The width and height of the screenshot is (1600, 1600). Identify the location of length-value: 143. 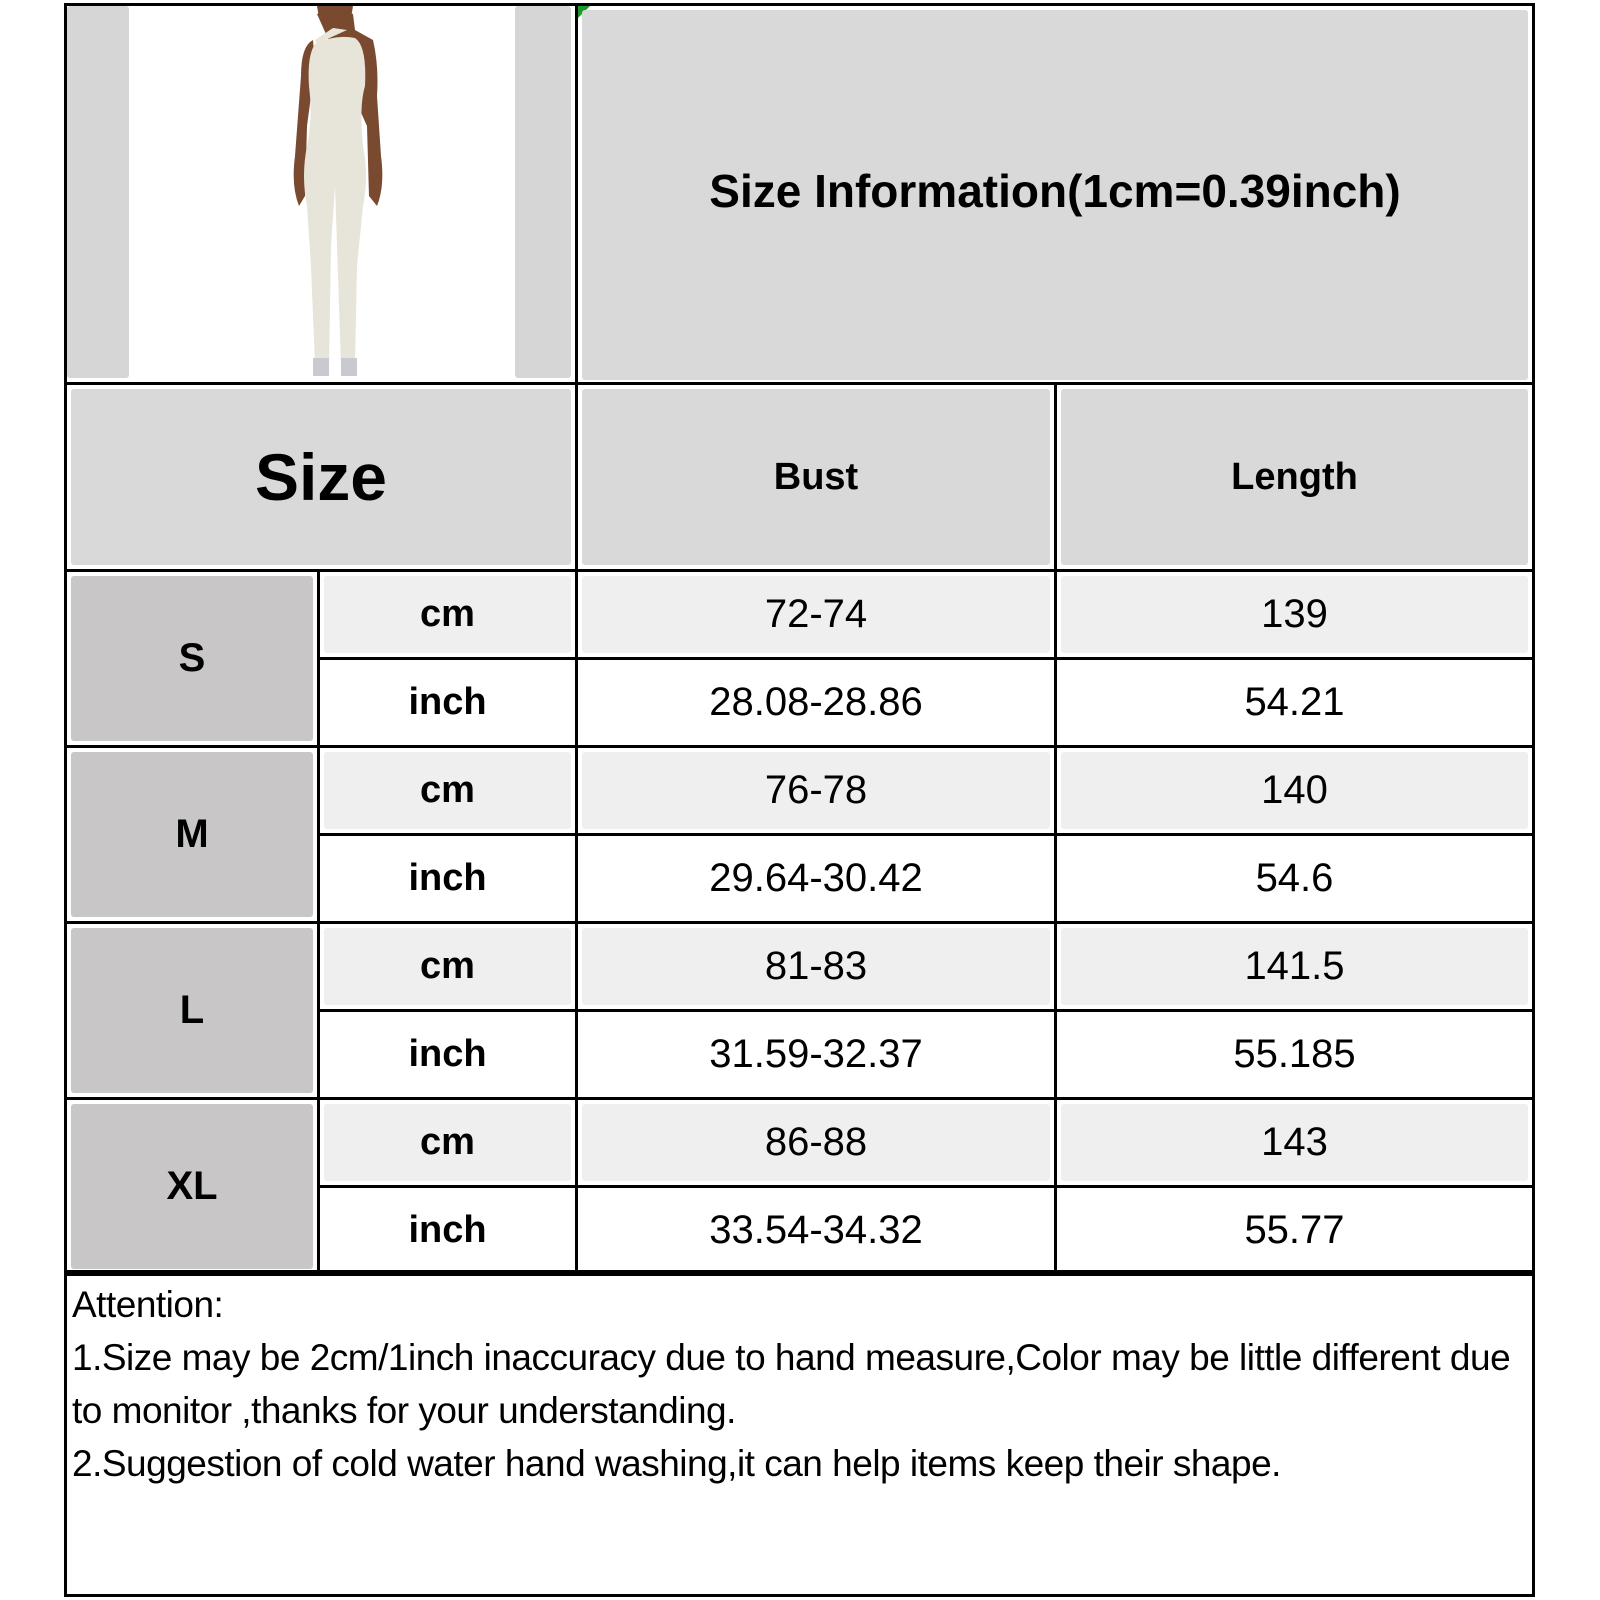
(1294, 1142).